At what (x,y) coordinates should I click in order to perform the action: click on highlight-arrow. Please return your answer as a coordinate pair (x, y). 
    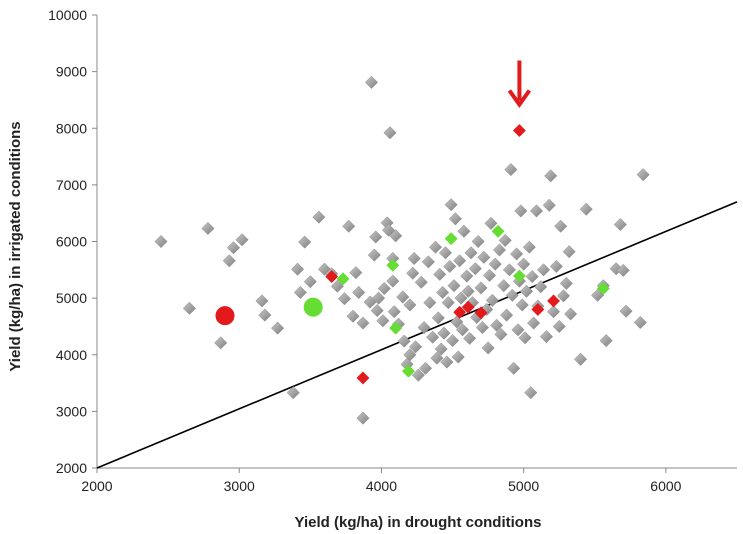
    Looking at the image, I should click on (519, 84).